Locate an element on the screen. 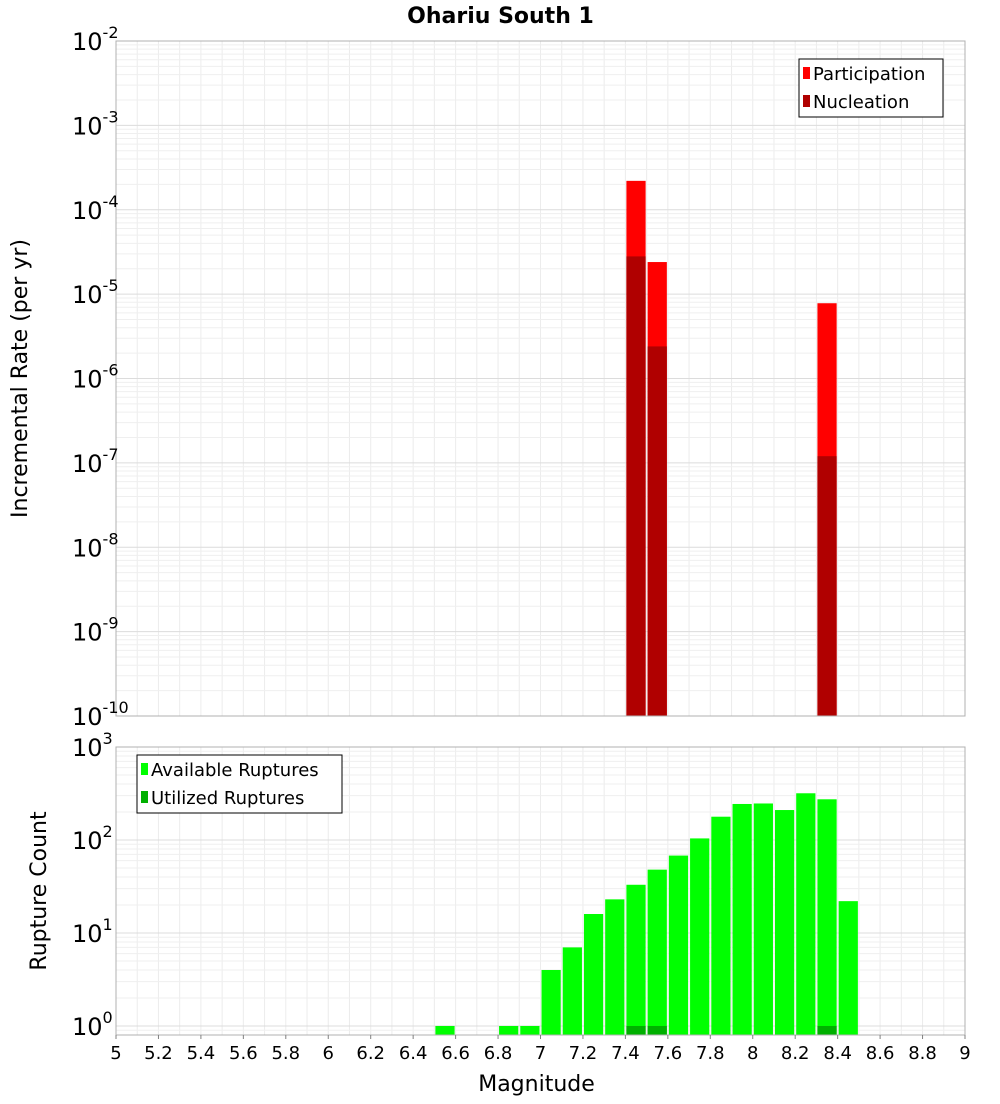  x-tick-label: 7 is located at coordinates (540, 1053).